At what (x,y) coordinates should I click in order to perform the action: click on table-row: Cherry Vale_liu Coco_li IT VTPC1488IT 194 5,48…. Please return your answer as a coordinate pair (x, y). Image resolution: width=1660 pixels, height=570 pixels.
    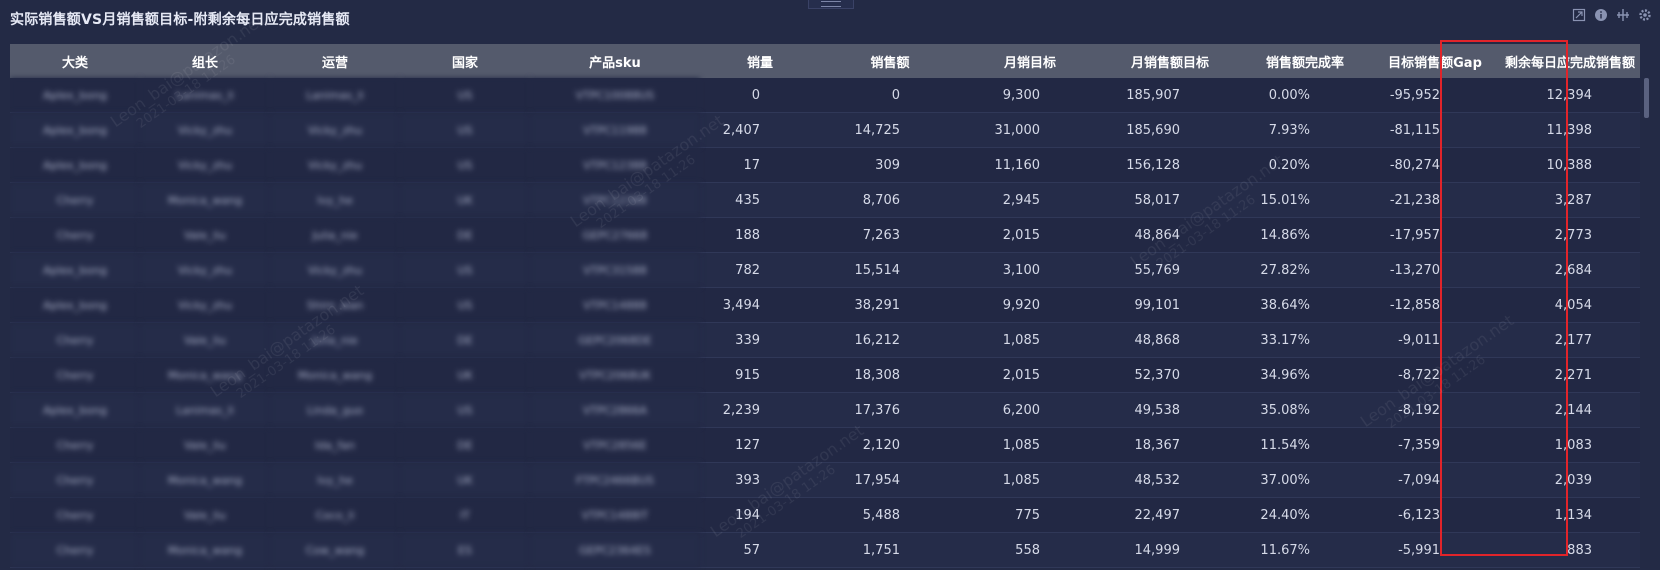
    Looking at the image, I should click on (825, 515).